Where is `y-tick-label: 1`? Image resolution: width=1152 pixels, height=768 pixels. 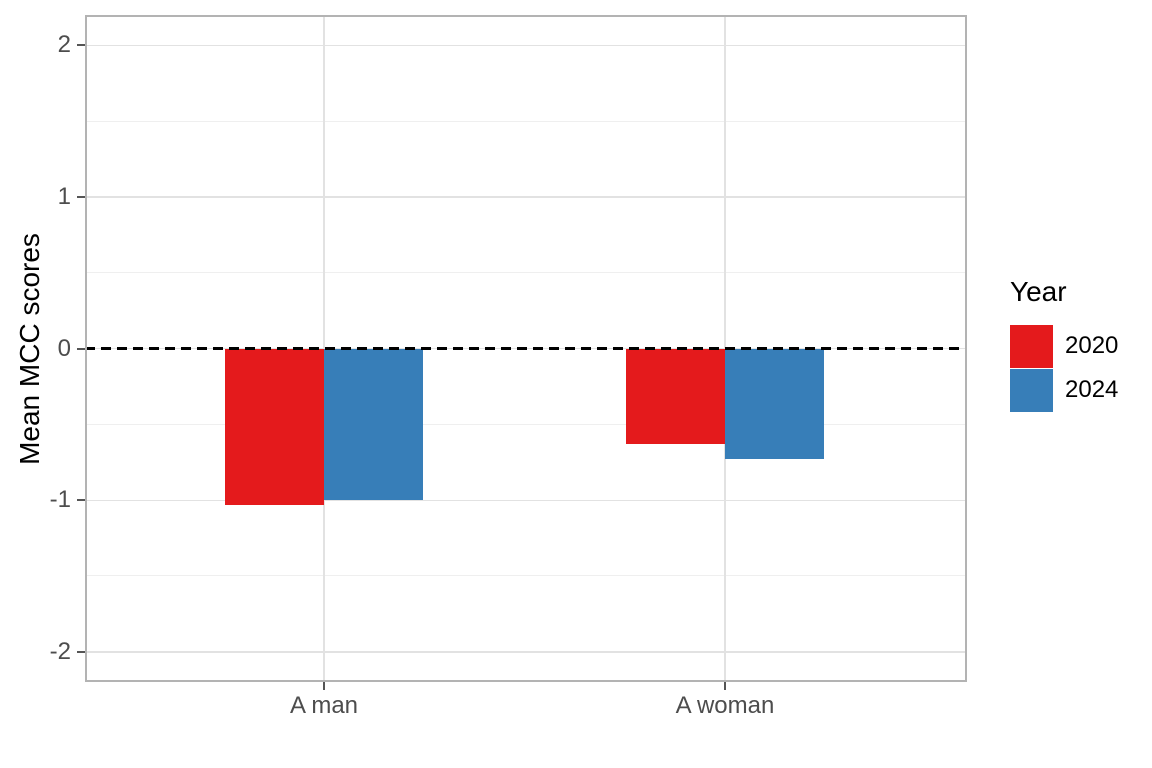 y-tick-label: 1 is located at coordinates (64, 196).